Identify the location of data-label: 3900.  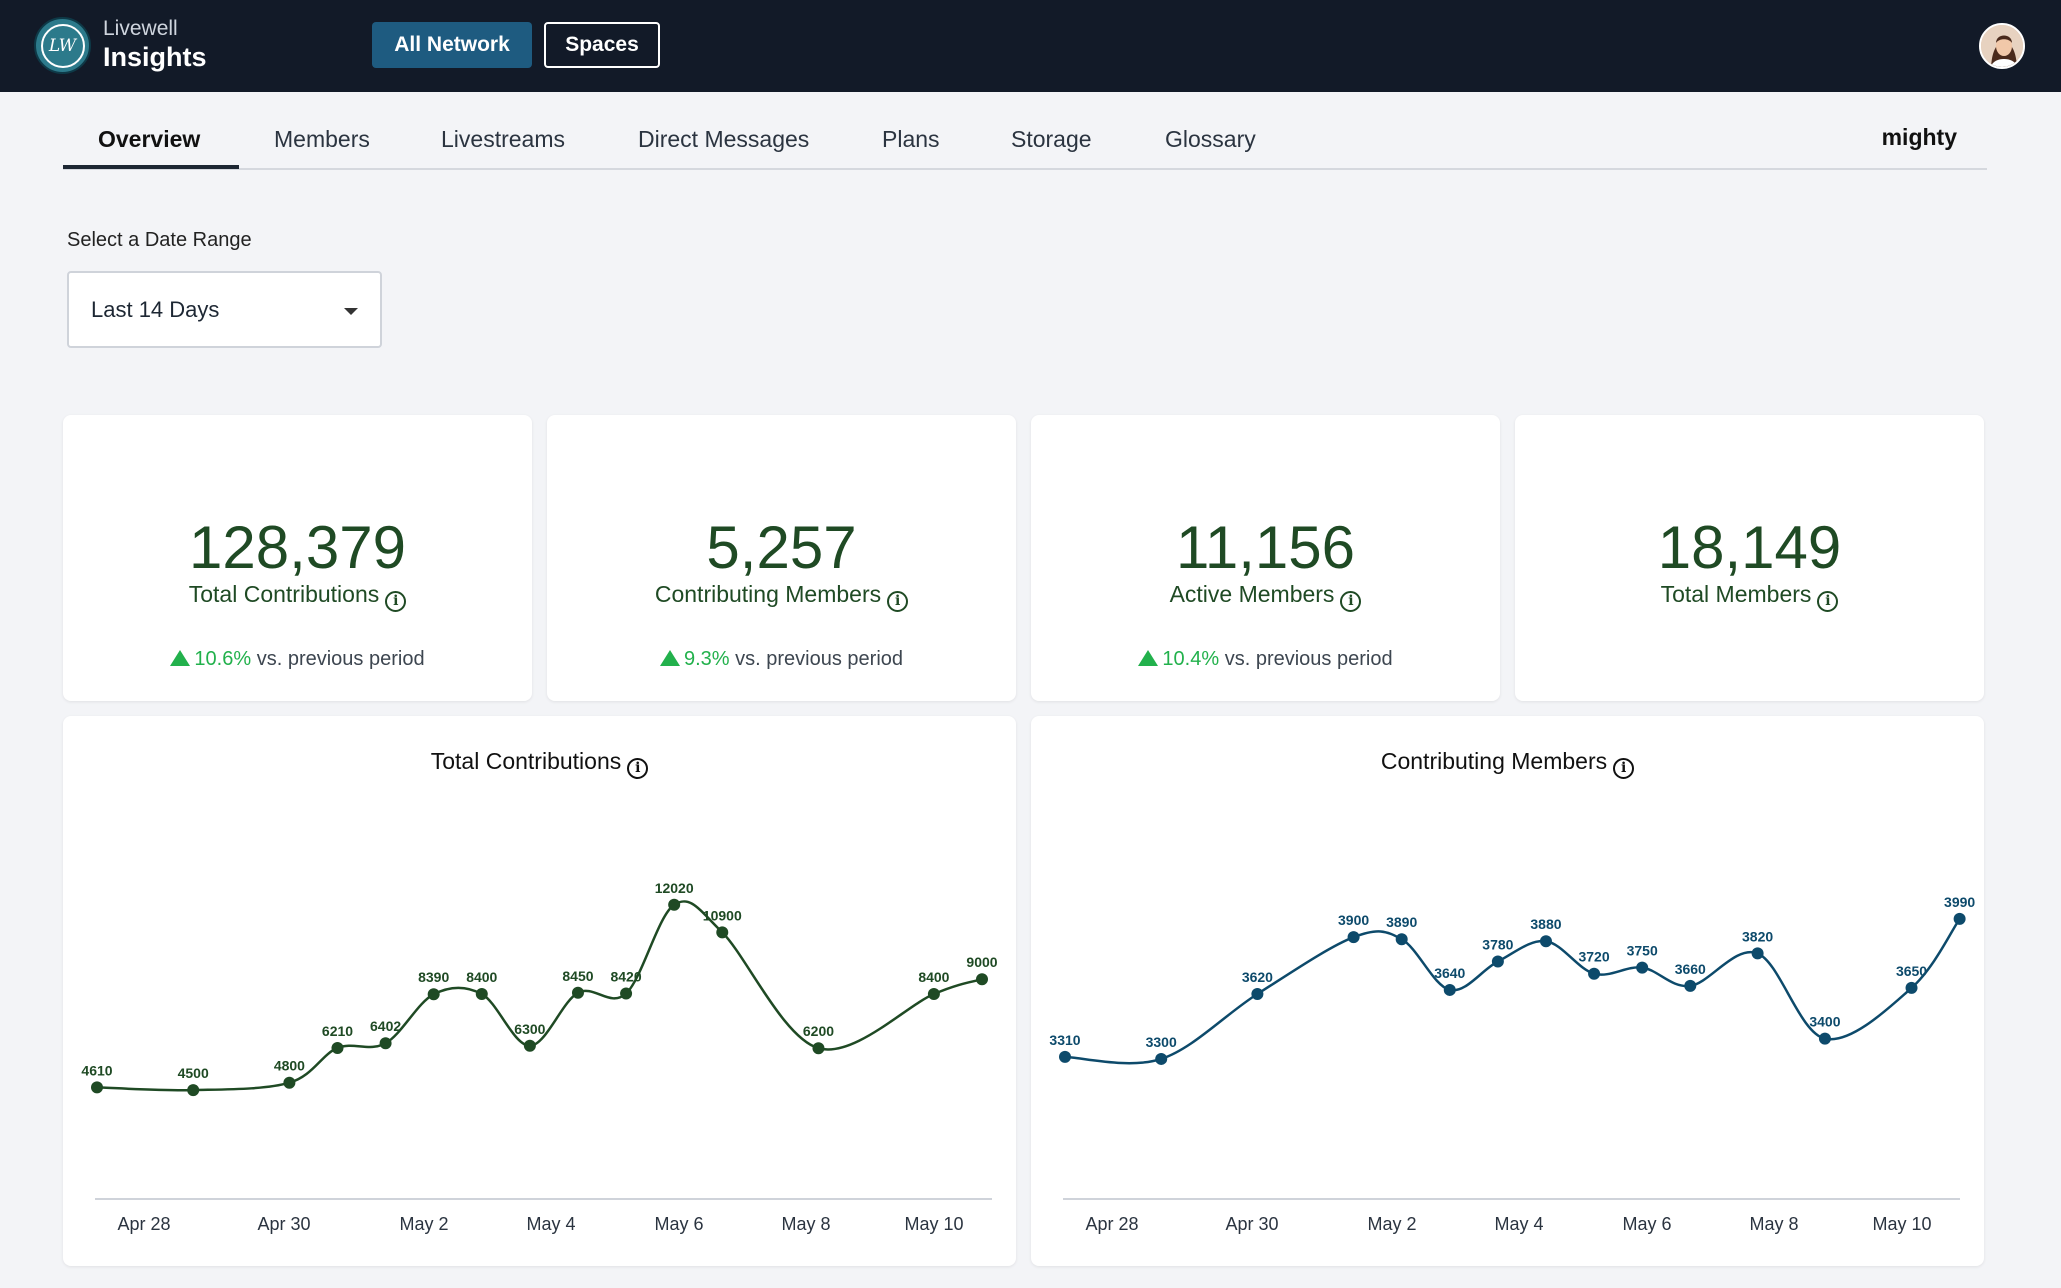
(1353, 920).